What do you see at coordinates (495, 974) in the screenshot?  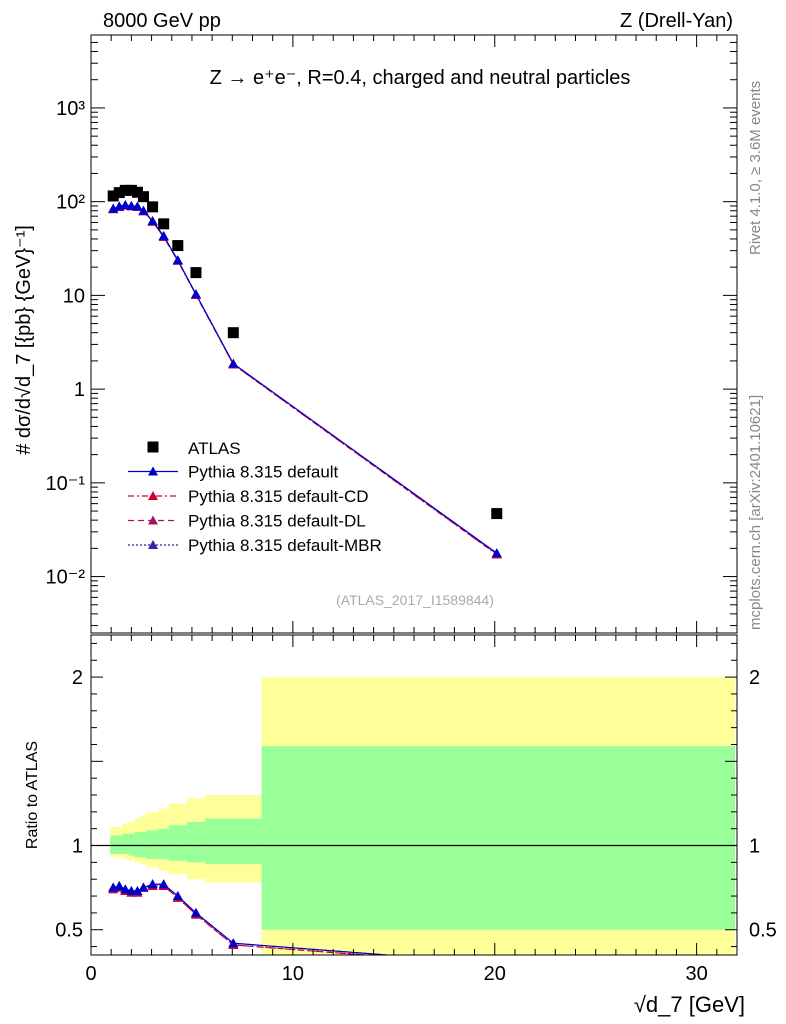 I see `x-tick-label: 20` at bounding box center [495, 974].